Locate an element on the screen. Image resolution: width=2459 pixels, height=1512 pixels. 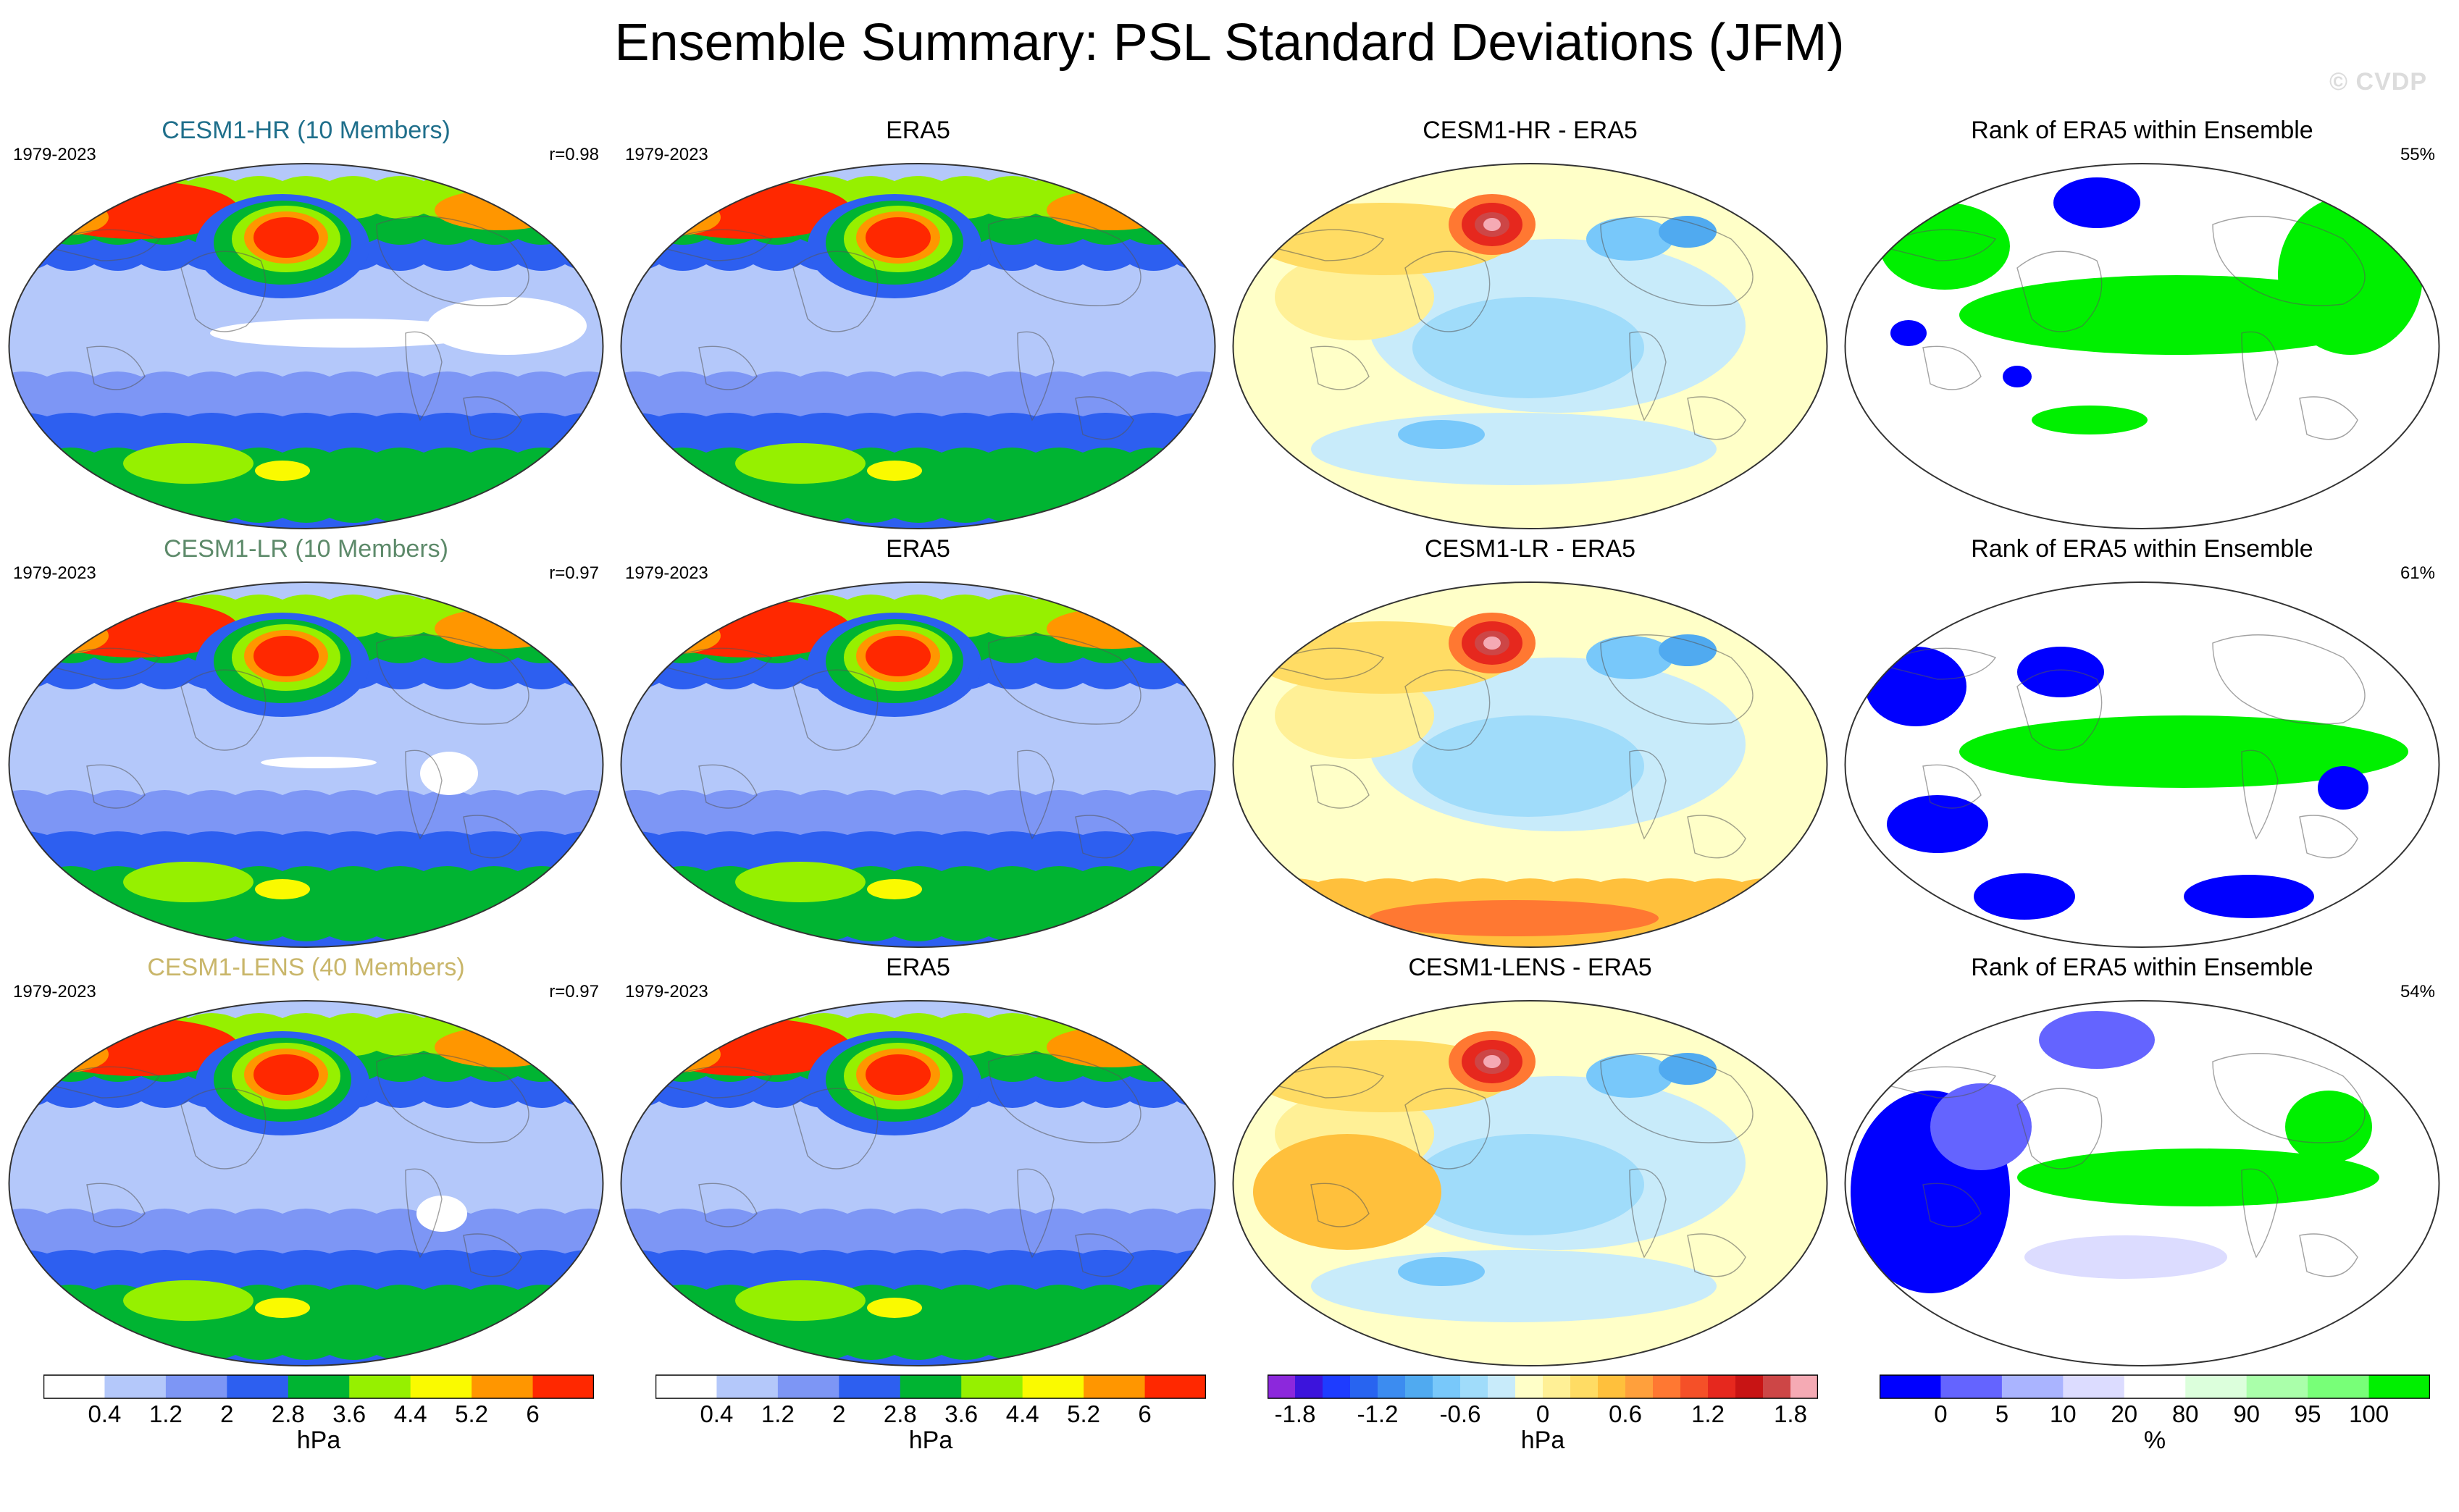
watermark: © CVDP is located at coordinates (2378, 82).